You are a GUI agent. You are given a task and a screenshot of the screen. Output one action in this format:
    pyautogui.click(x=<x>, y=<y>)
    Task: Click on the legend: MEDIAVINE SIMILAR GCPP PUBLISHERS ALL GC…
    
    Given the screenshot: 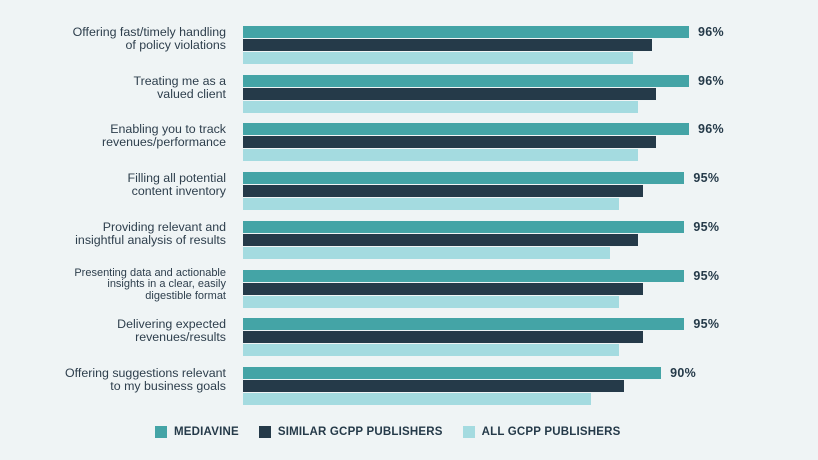 What is the action you would take?
    pyautogui.click(x=397, y=432)
    